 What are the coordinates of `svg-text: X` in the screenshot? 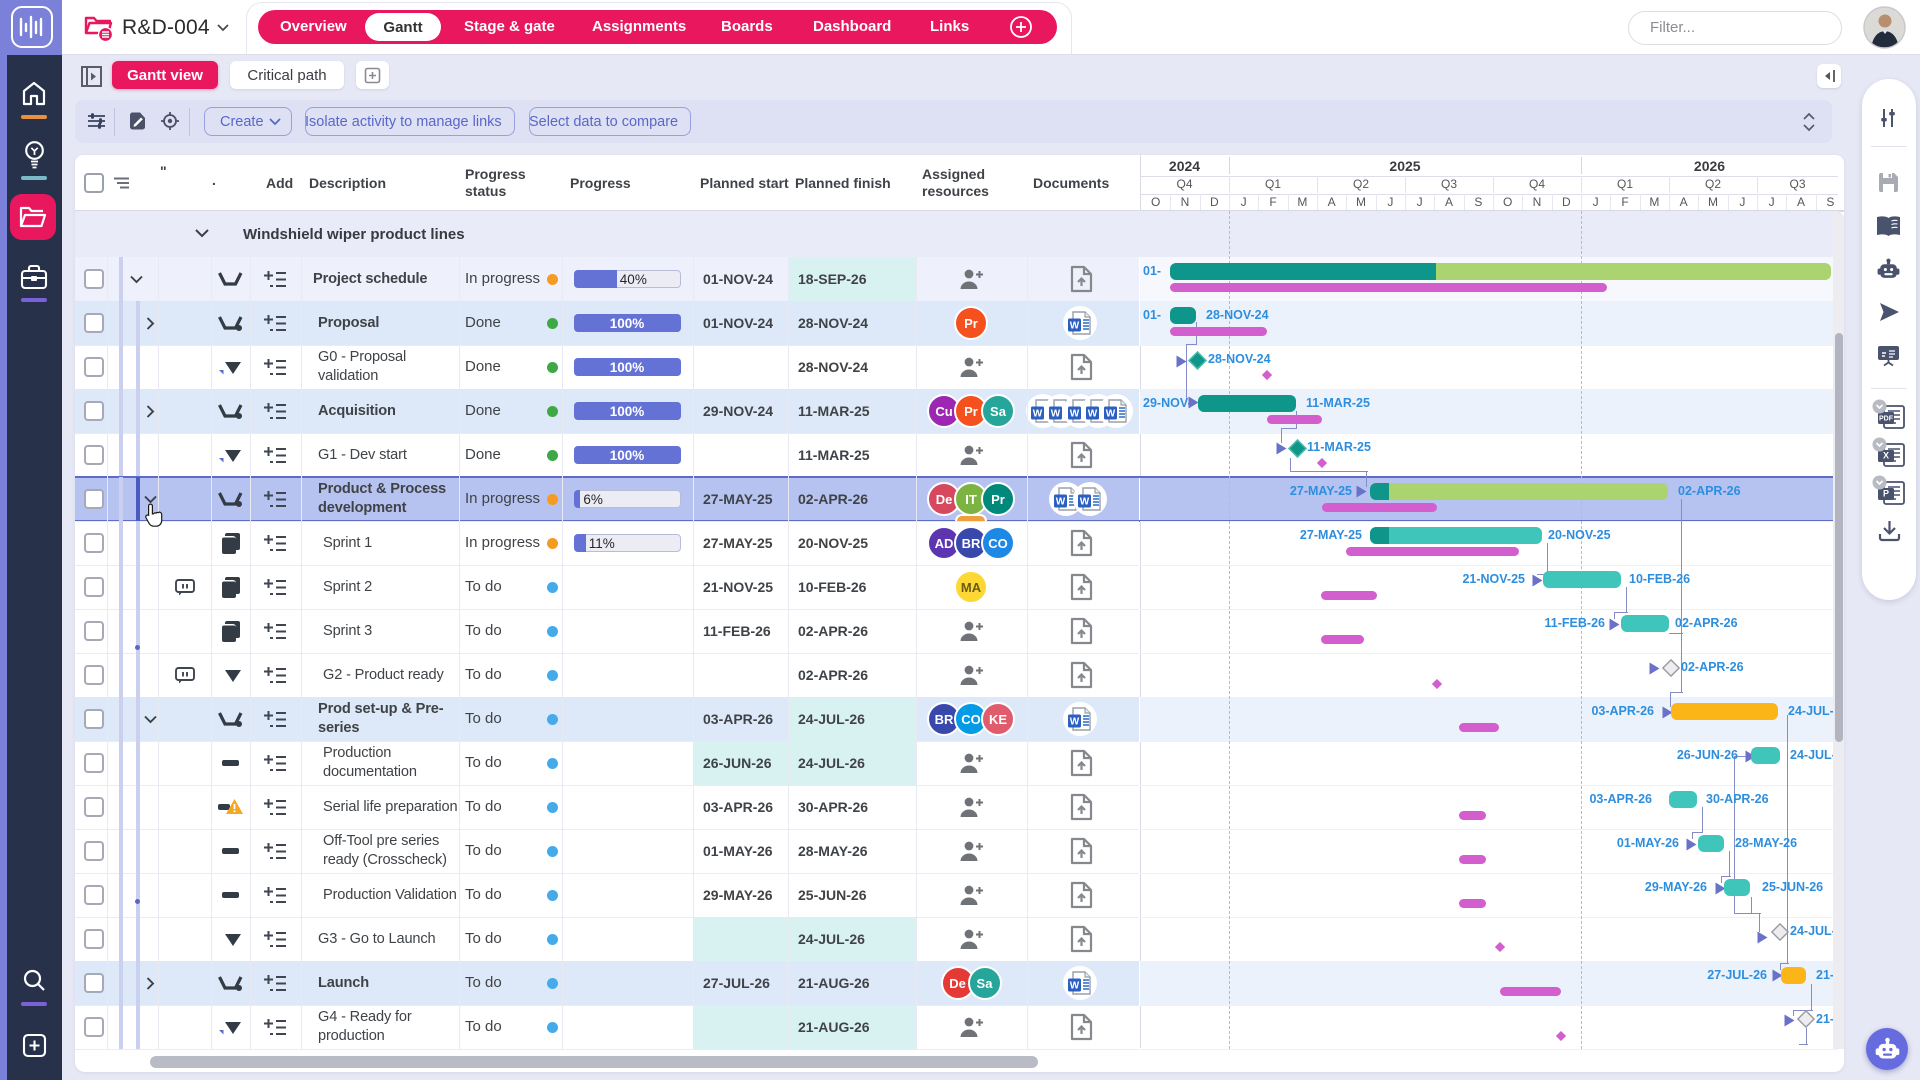 It's located at (1886, 456).